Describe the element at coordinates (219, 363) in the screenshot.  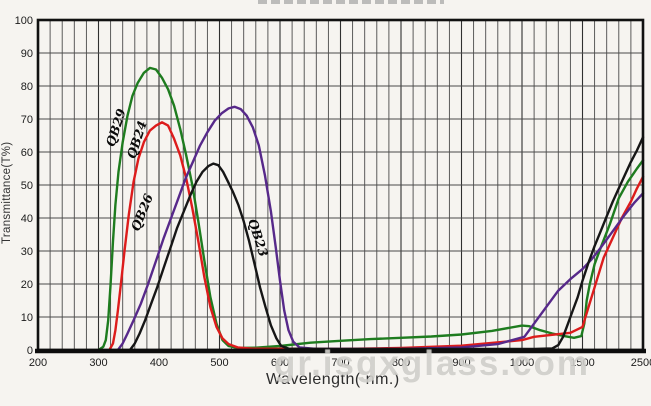
I see `x-tick-label: 500` at that location.